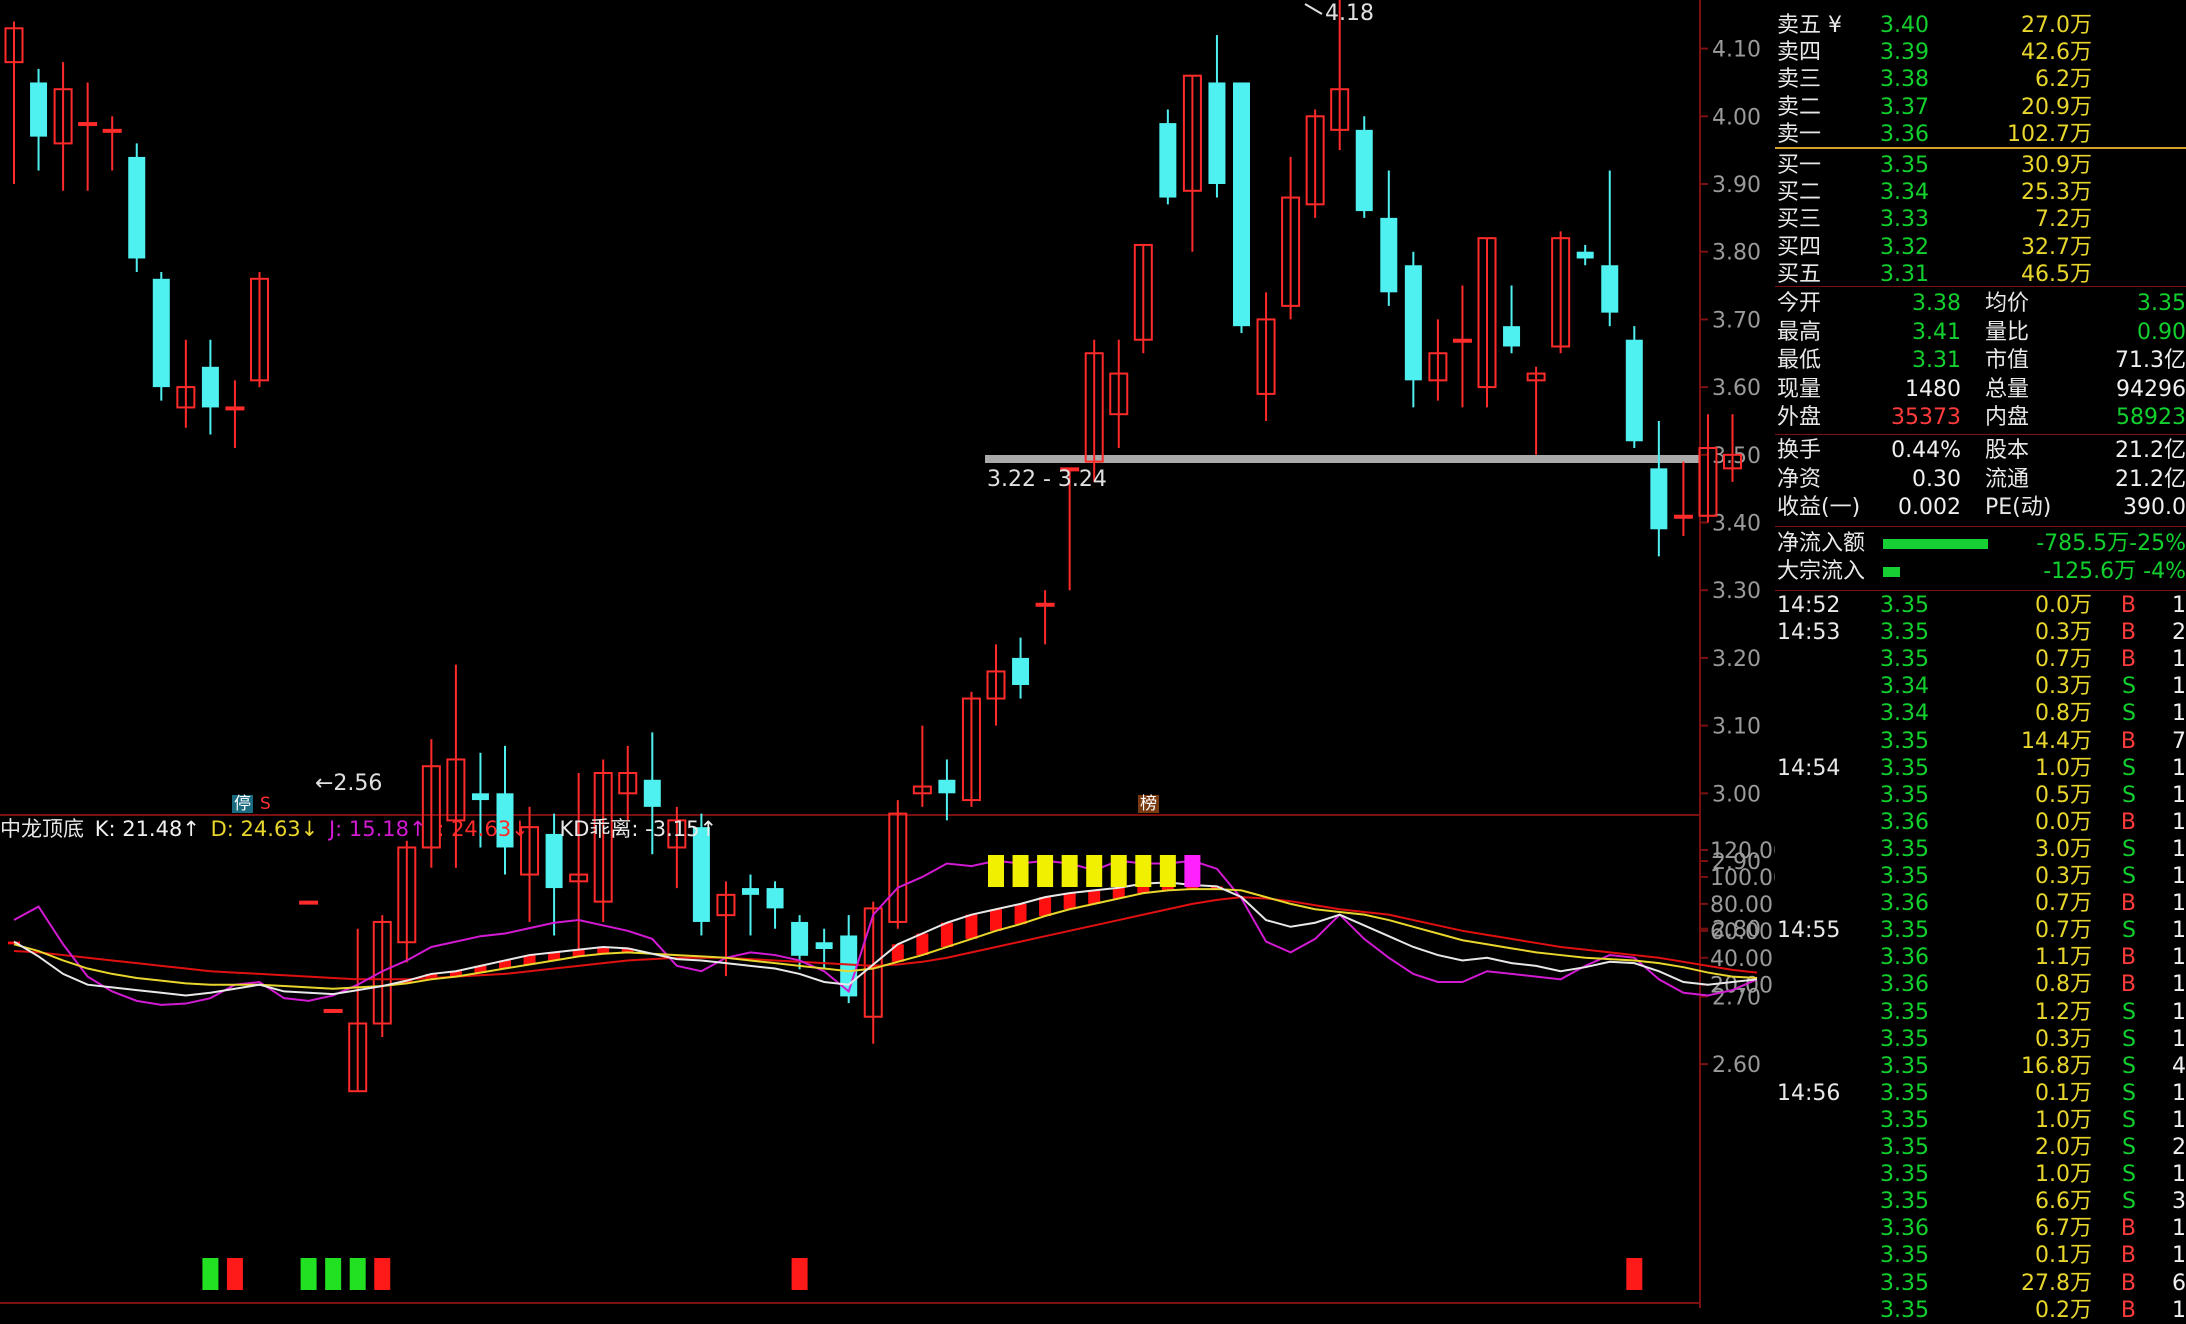  I want to click on tick-row: 14:54 3.35 1.0万 S 1, so click(1980, 768).